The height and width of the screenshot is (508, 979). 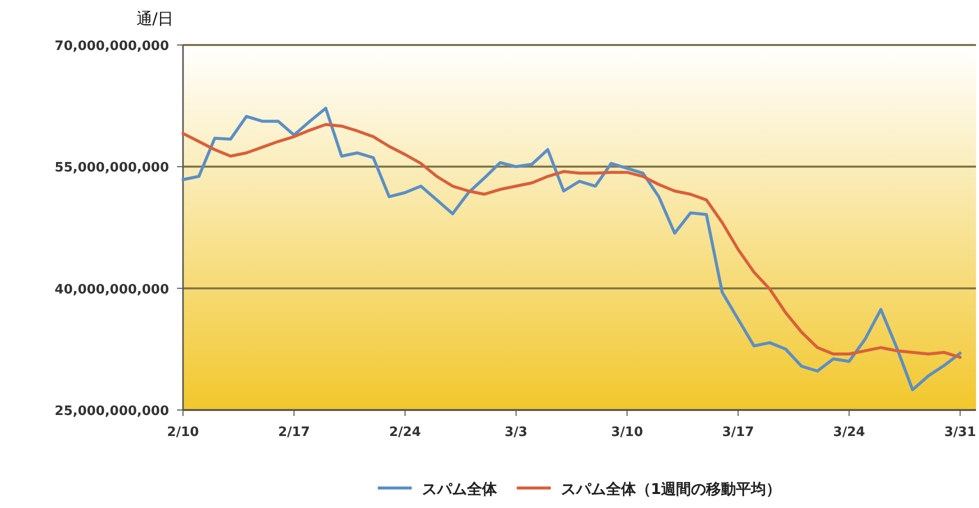 I want to click on y-tick-label: 70,000,000,000, so click(x=111, y=46).